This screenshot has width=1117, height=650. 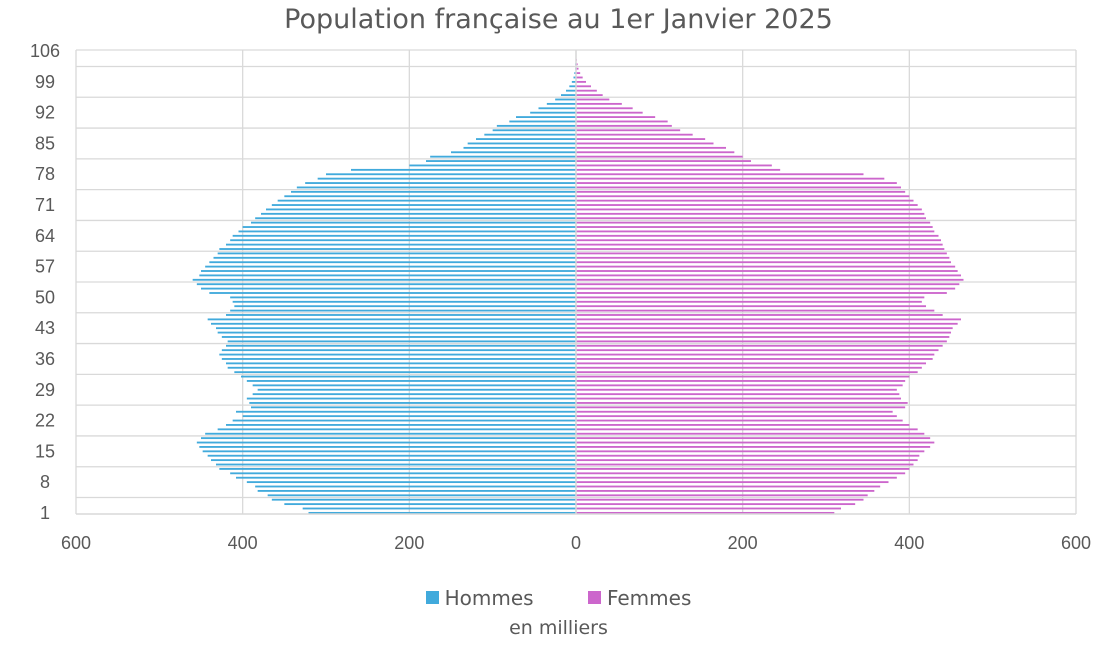 What do you see at coordinates (576, 543) in the screenshot?
I see `x-tick-labels: 600 400 200 0 200 400 600` at bounding box center [576, 543].